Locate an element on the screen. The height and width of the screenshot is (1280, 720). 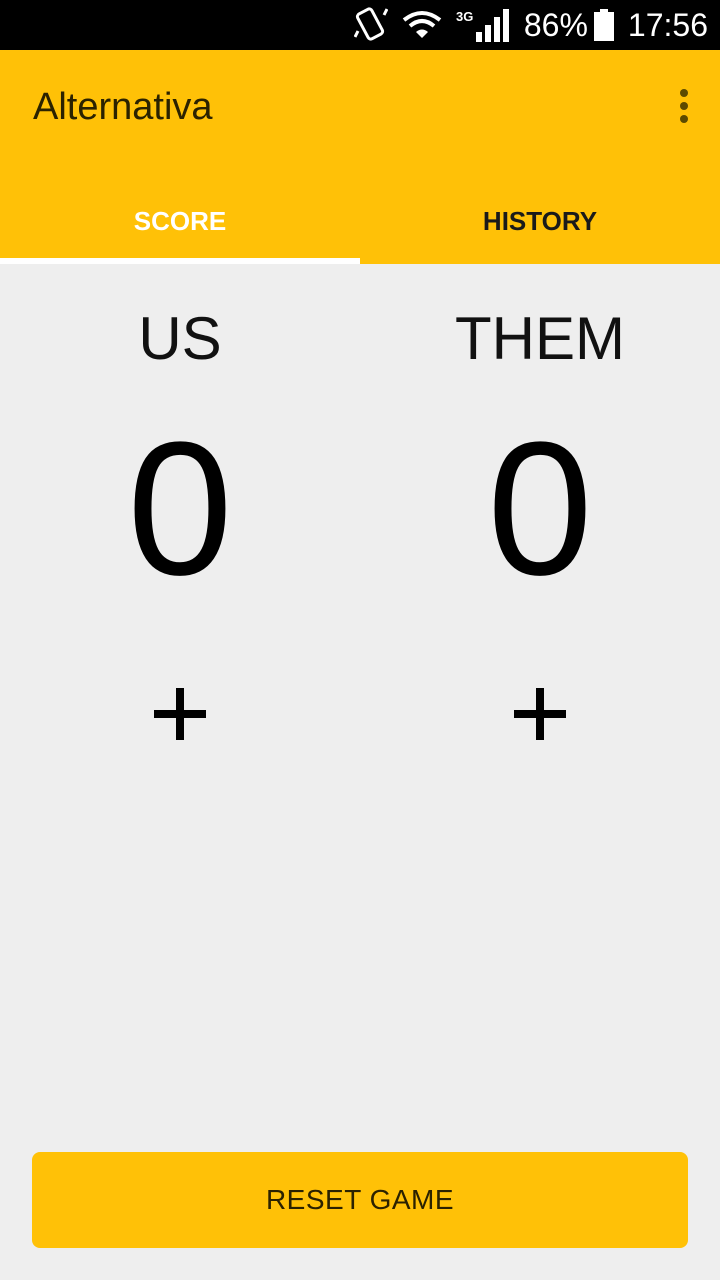
app-title: Alternativa is located at coordinates (123, 107).